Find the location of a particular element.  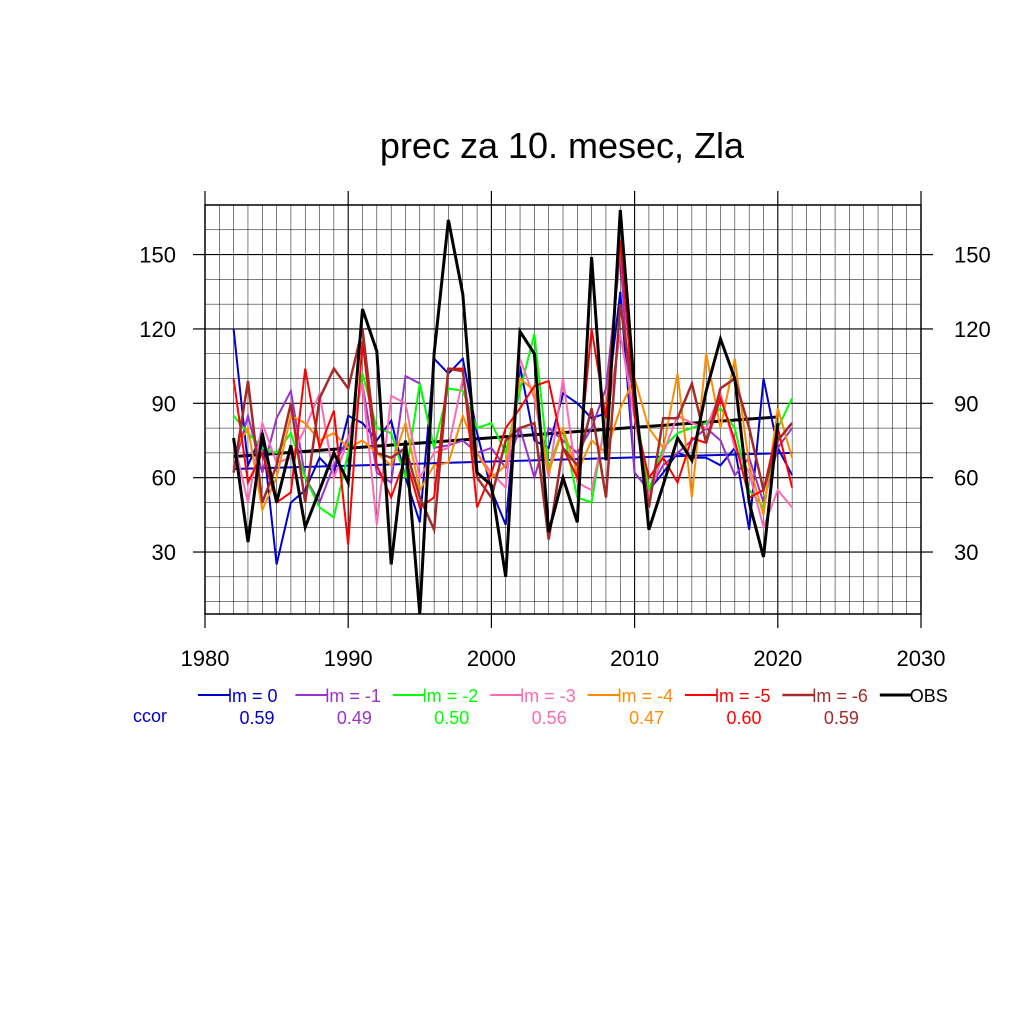

y-tick-label-left: 150 is located at coordinates (157, 255).